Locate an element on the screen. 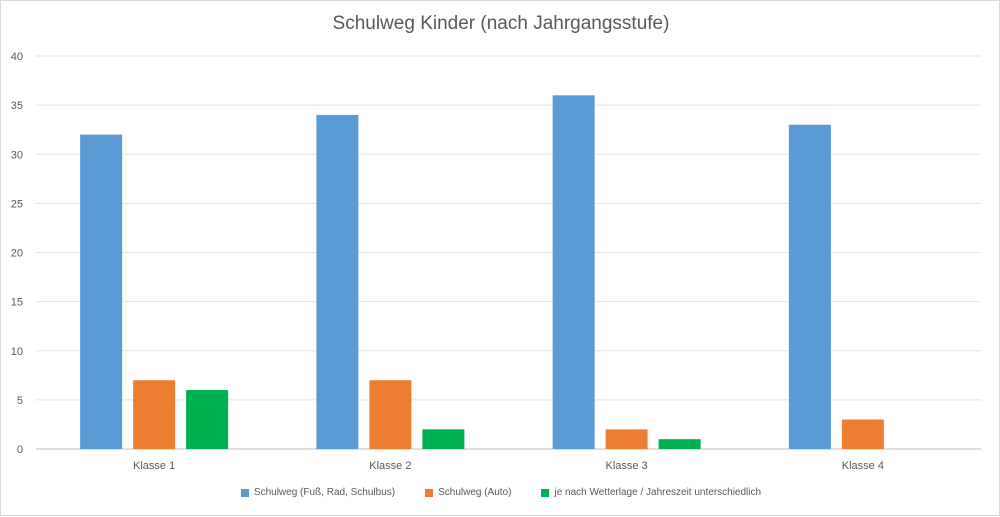 This screenshot has height=517, width=1000. y-tick-label: 30 is located at coordinates (17, 155).